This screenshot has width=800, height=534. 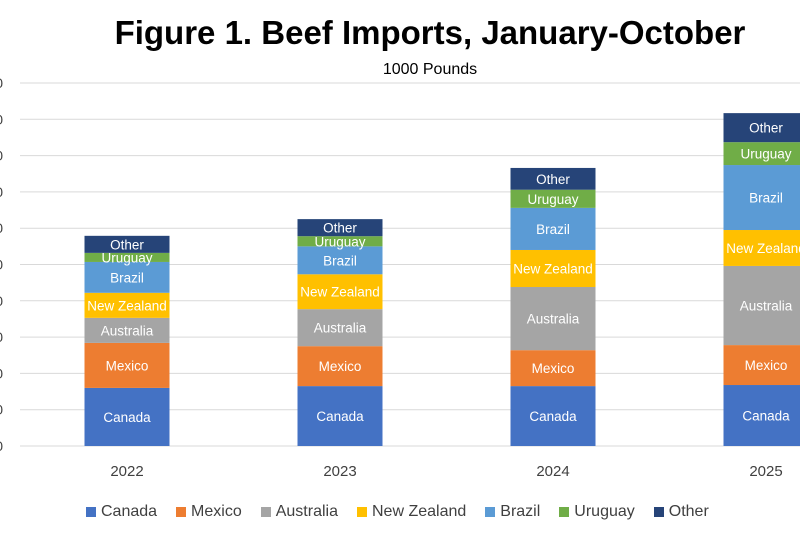 I want to click on x-tick-label: 2022, so click(x=126, y=471).